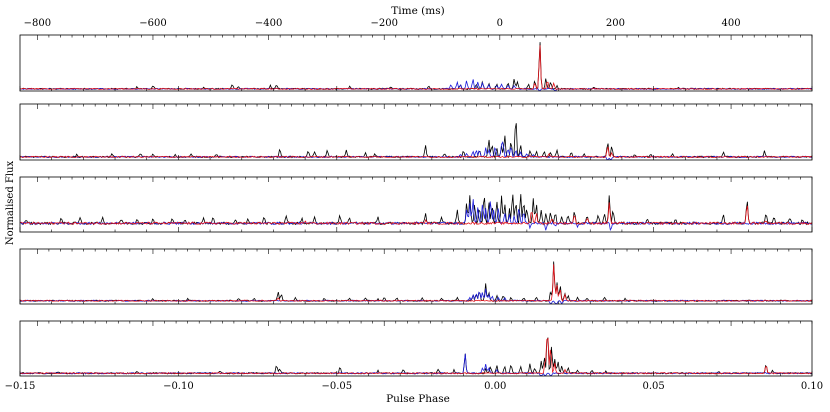 This screenshot has width=830, height=412. What do you see at coordinates (10, 203) in the screenshot?
I see `y-axis-label: Normalised Flux` at bounding box center [10, 203].